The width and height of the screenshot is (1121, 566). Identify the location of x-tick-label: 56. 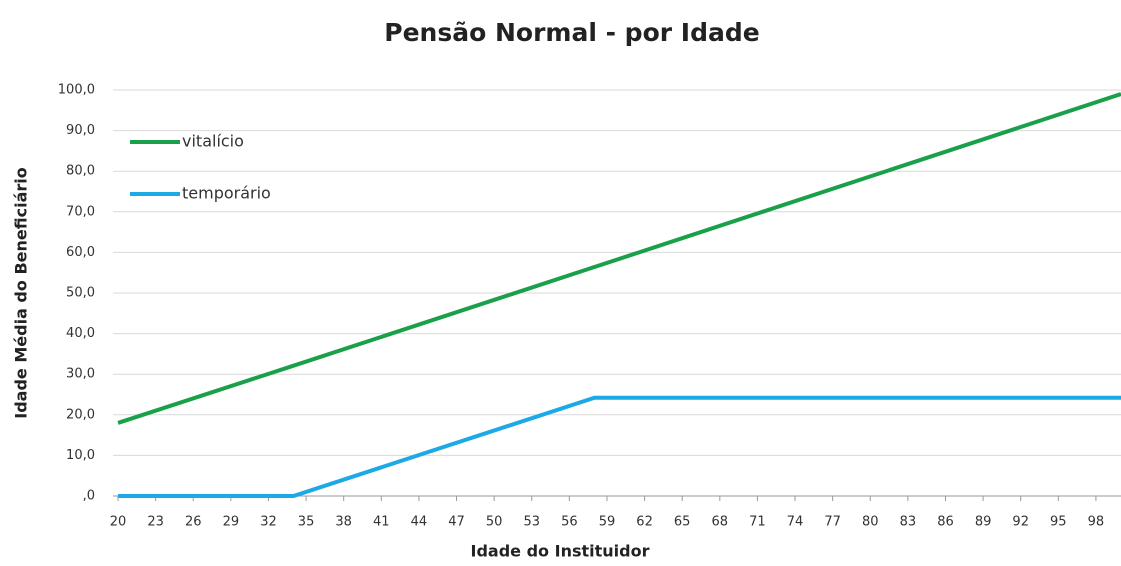
(569, 522).